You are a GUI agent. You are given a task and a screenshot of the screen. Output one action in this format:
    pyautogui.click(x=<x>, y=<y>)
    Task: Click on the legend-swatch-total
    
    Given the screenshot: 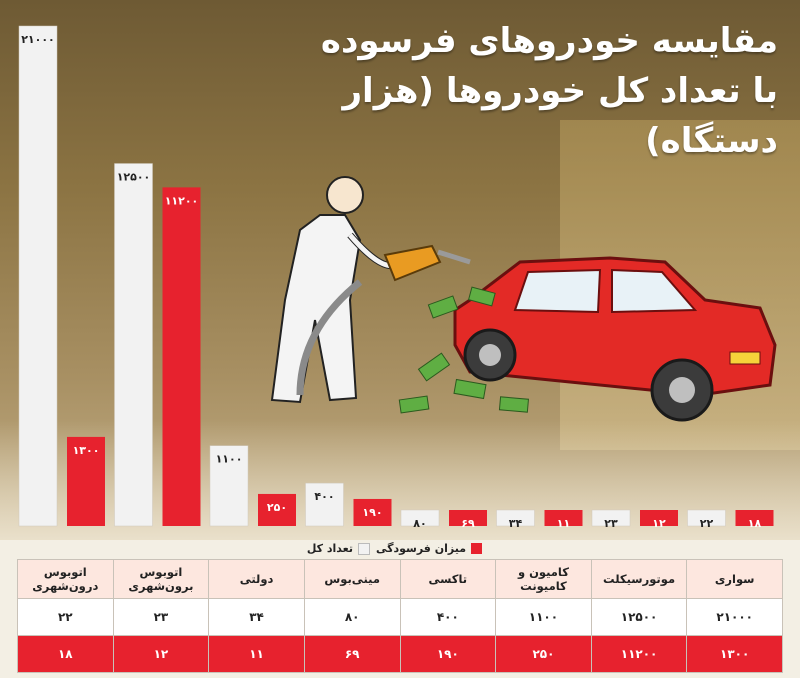 What is the action you would take?
    pyautogui.click(x=364, y=548)
    